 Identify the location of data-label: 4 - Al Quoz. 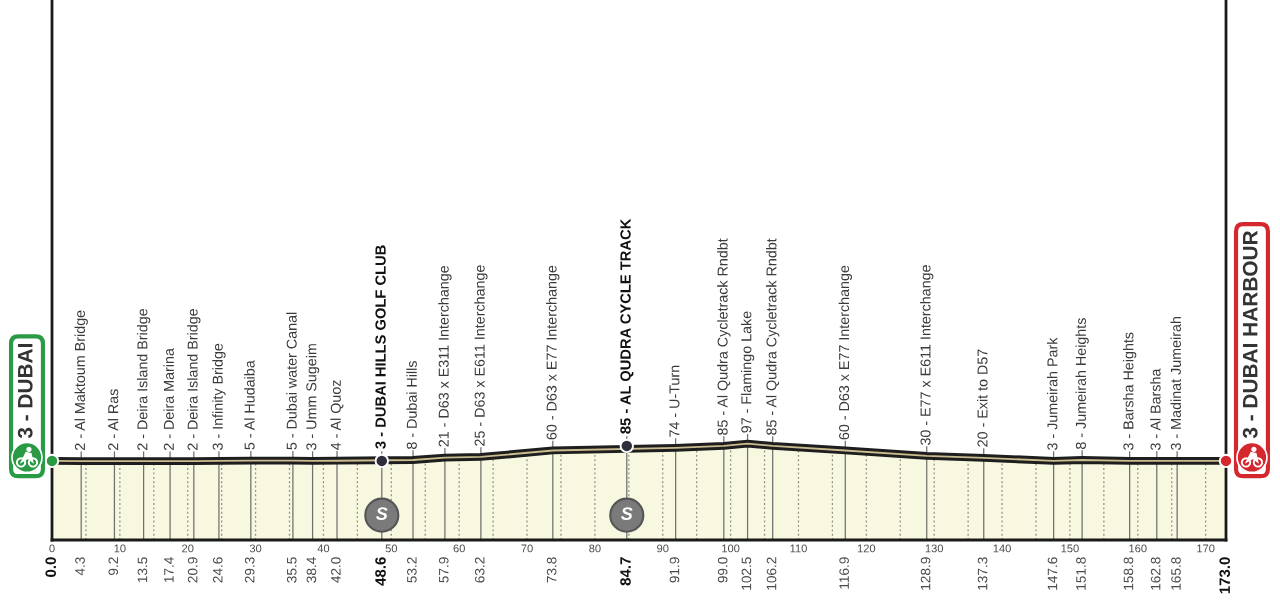
(337, 415).